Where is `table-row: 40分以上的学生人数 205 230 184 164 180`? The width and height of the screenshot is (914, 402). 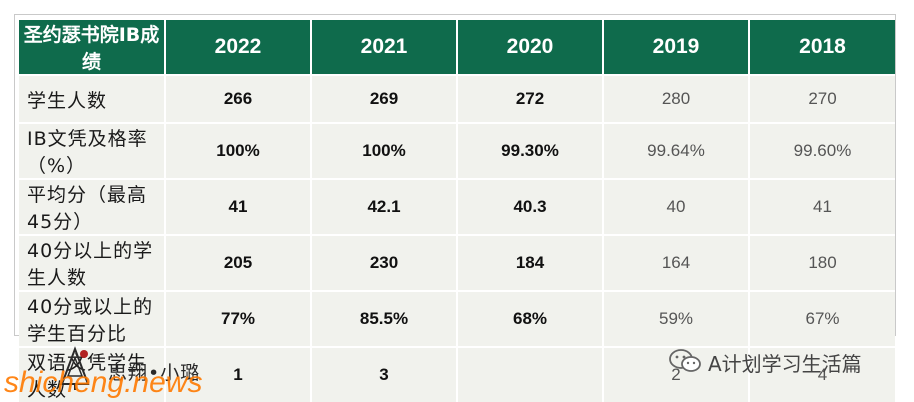 table-row: 40分以上的学生人数 205 230 184 164 180 is located at coordinates (457, 262).